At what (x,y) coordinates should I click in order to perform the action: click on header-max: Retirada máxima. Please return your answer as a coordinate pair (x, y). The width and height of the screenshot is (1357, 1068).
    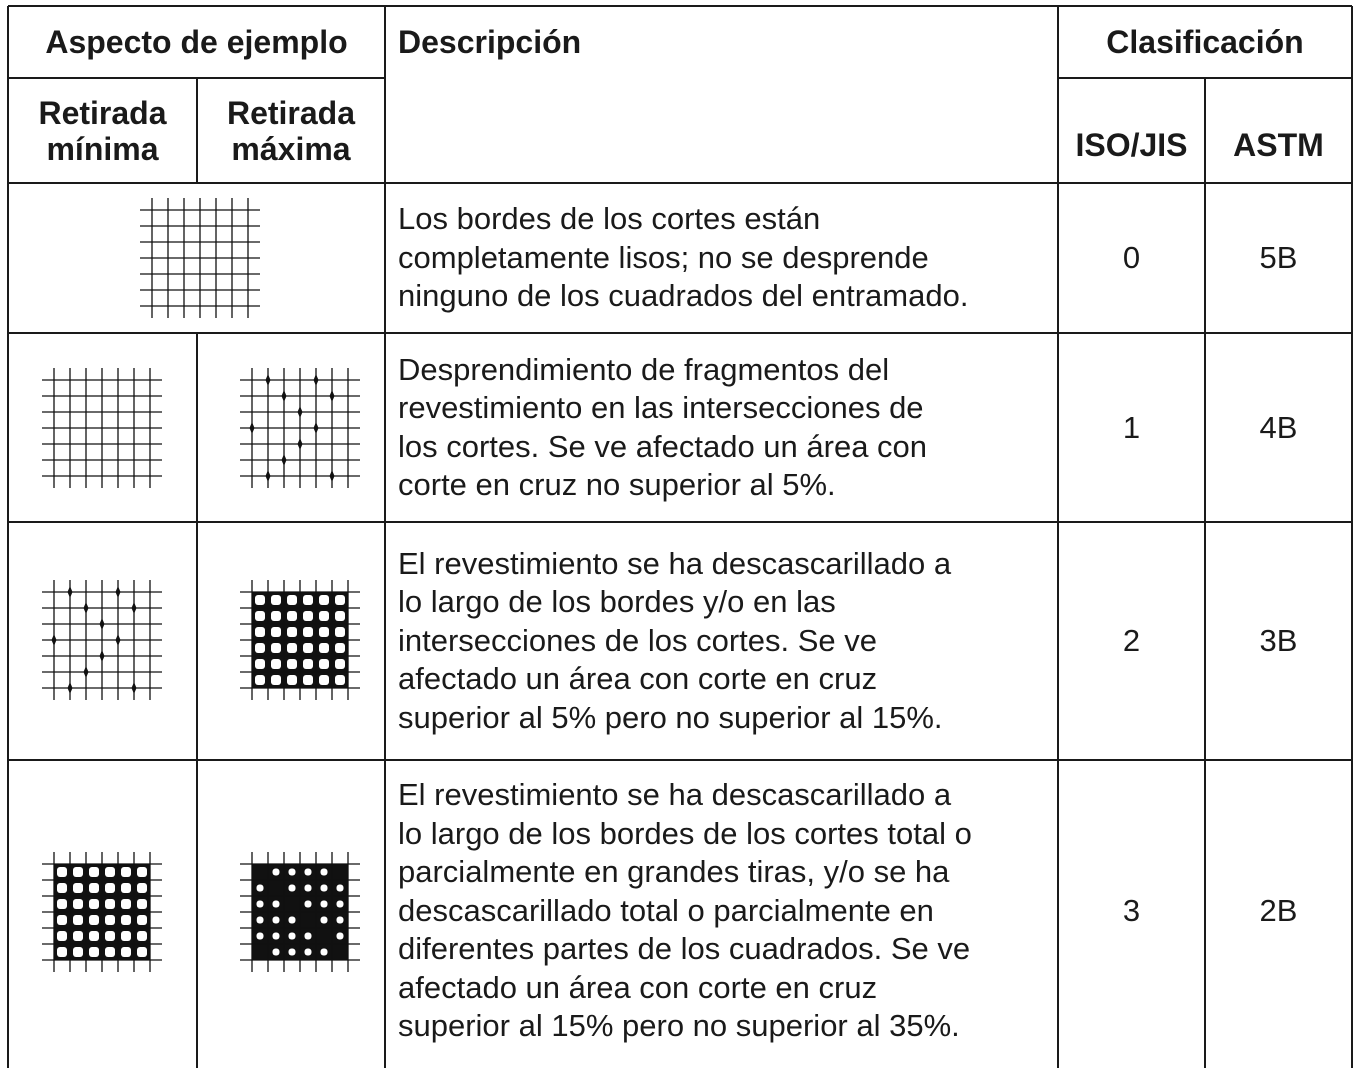
    Looking at the image, I should click on (291, 130).